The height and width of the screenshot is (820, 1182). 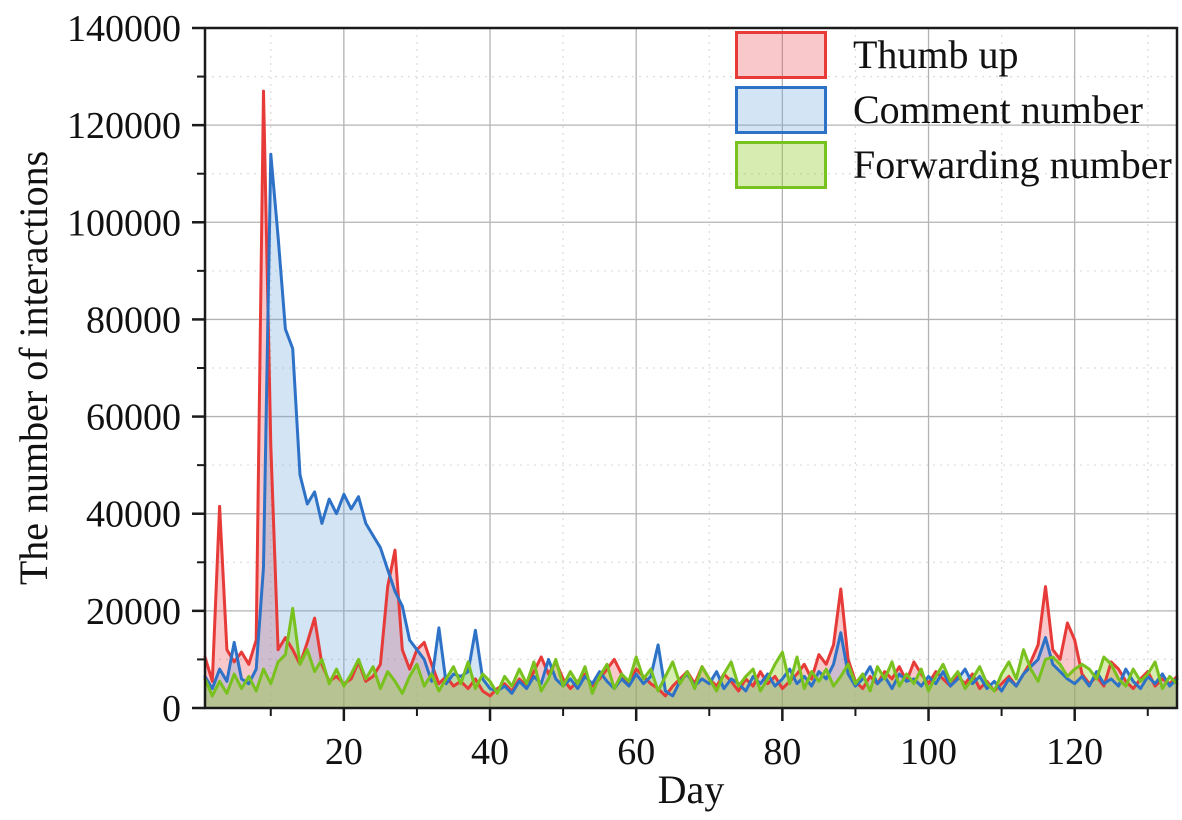 I want to click on y-tick-label: 0, so click(x=171, y=709).